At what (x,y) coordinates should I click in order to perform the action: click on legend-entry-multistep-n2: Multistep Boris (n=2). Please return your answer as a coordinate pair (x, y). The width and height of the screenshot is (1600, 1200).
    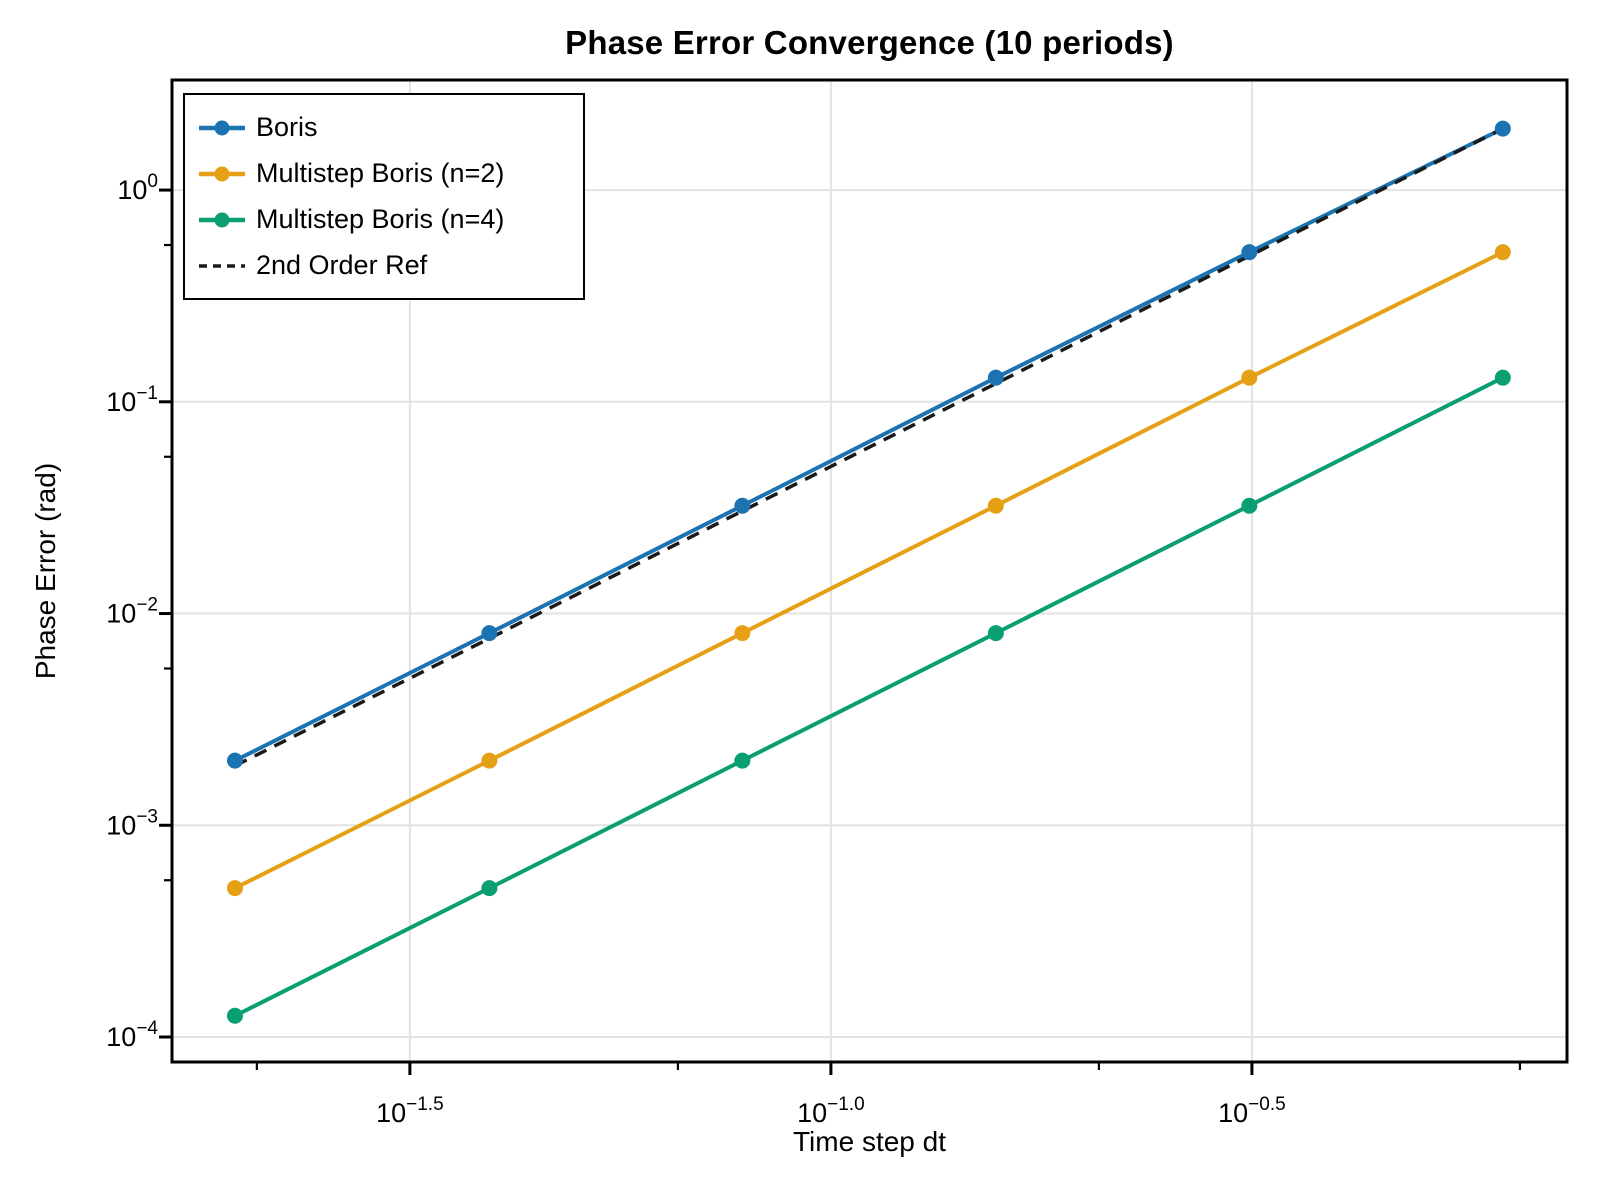
    Looking at the image, I should click on (390, 173).